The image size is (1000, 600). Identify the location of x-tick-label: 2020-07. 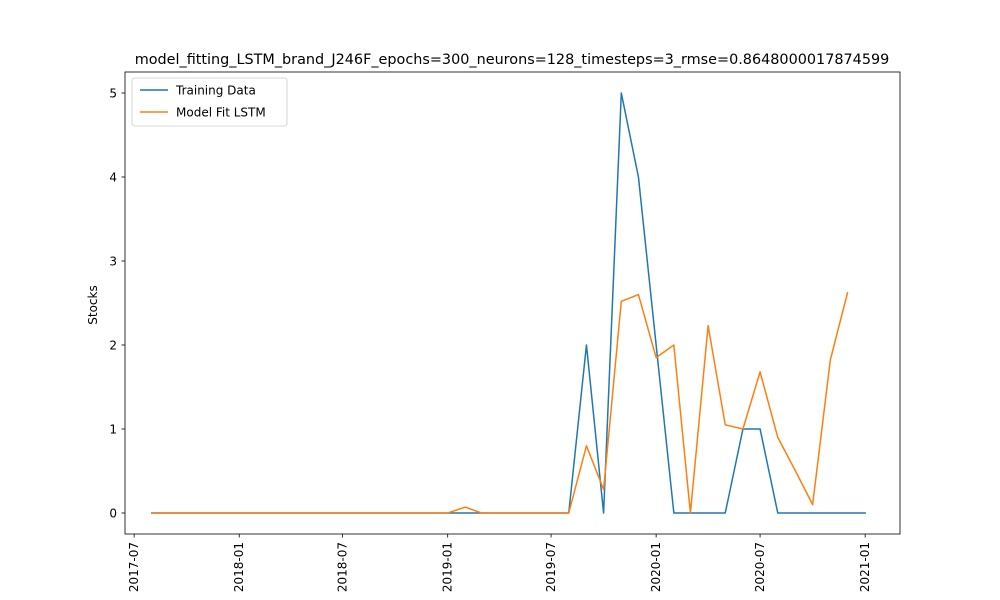
(760, 567).